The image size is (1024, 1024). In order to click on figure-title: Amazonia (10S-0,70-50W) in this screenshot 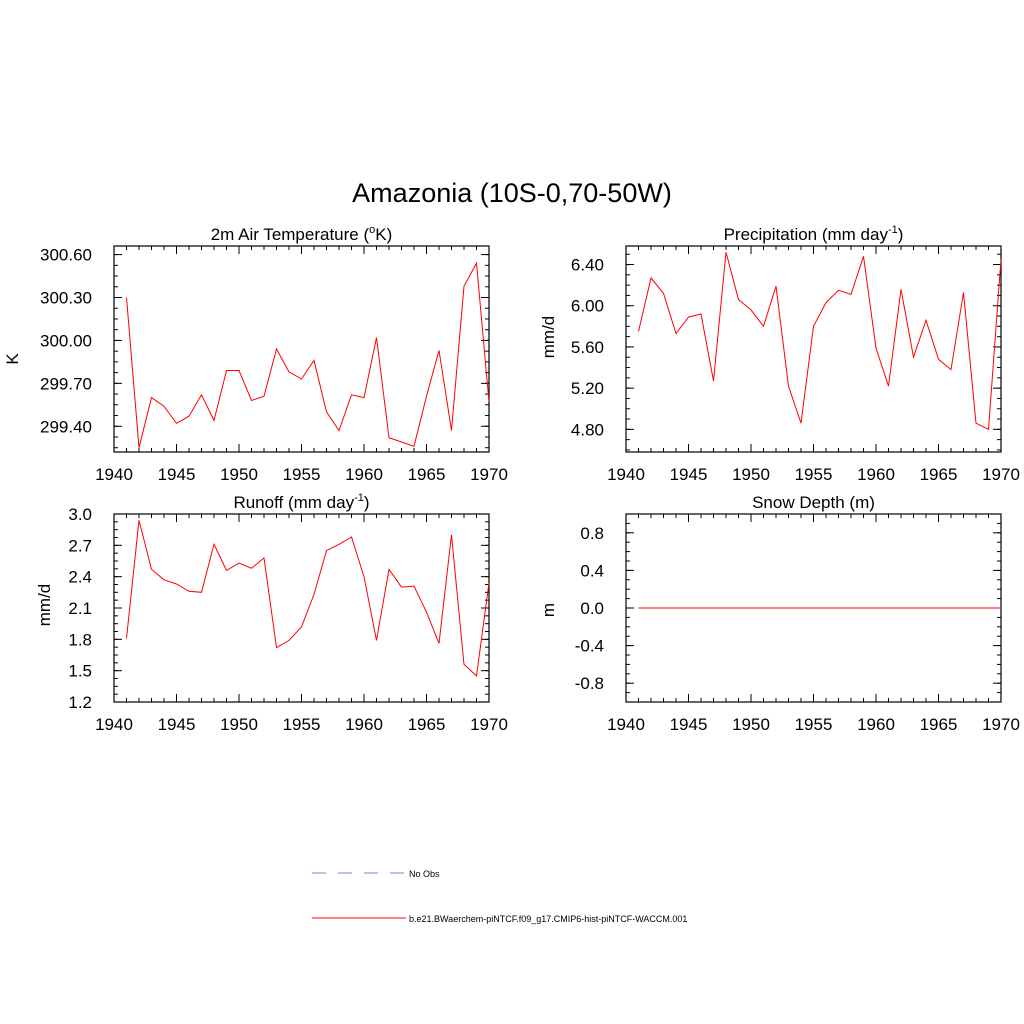, I will do `click(512, 193)`.